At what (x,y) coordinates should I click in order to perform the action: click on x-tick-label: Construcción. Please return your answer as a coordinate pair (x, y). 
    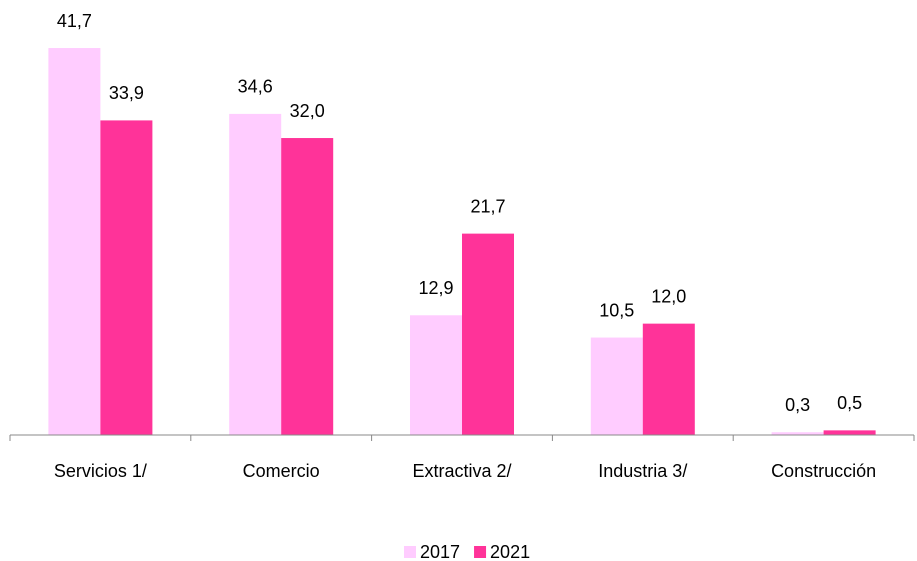
    Looking at the image, I should click on (823, 471).